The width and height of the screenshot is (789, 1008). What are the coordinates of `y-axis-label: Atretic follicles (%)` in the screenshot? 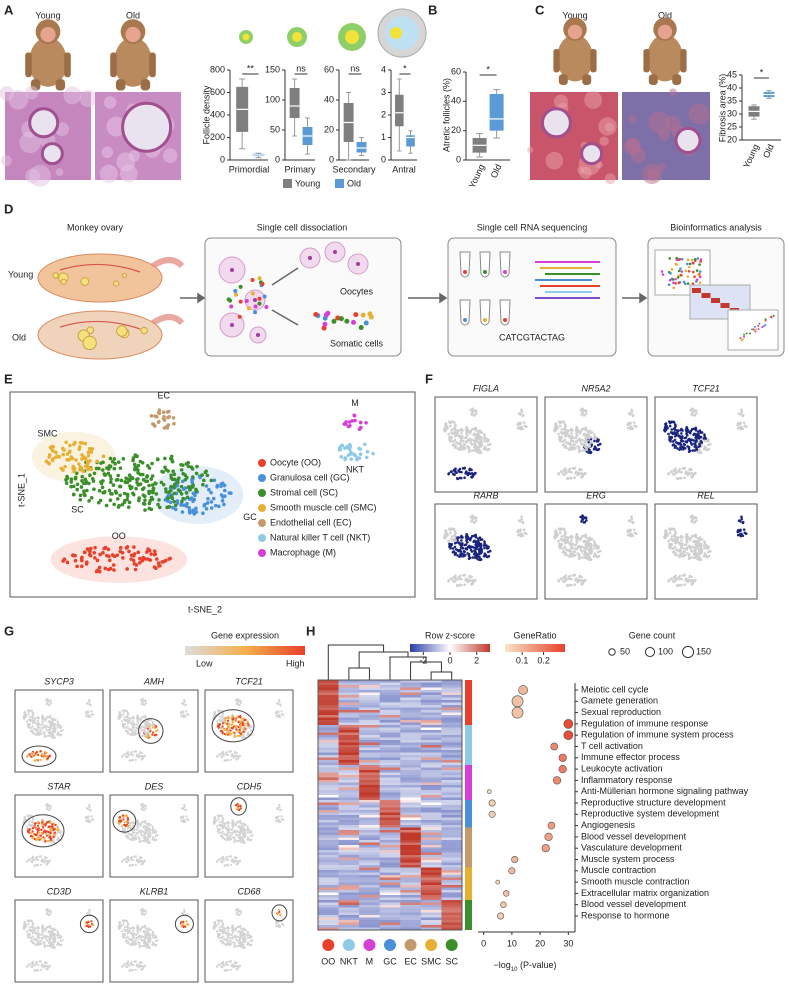 It's located at (446, 115).